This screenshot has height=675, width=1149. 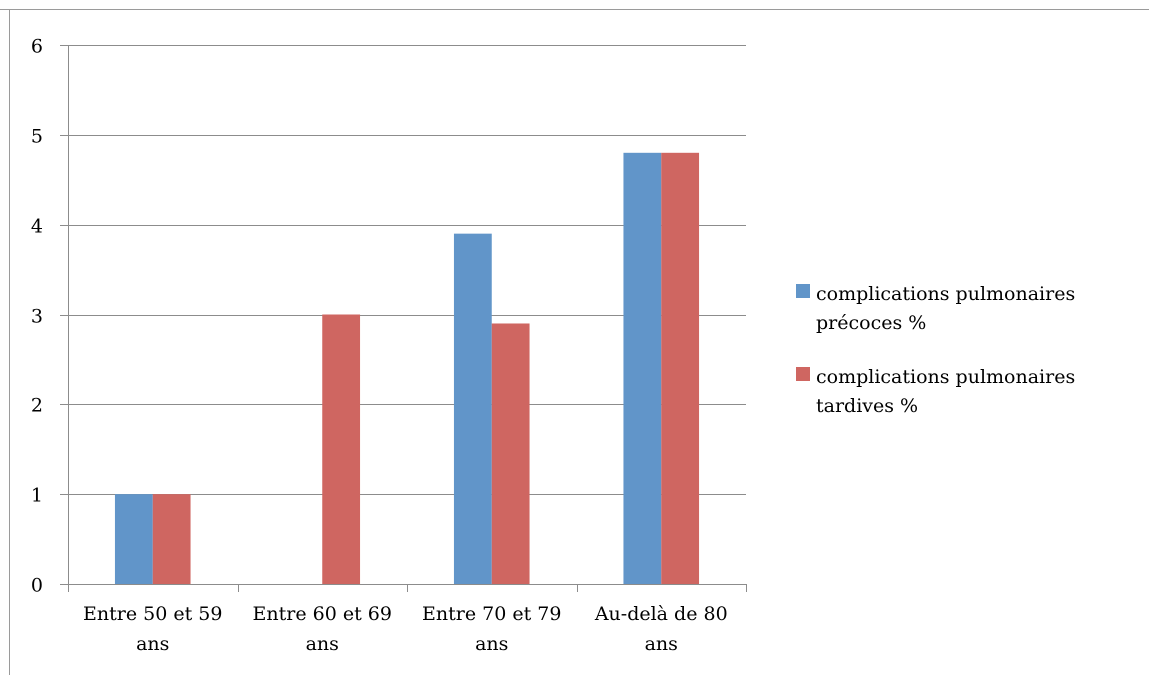 What do you see at coordinates (37, 406) in the screenshot?
I see `y-tick-label: 2` at bounding box center [37, 406].